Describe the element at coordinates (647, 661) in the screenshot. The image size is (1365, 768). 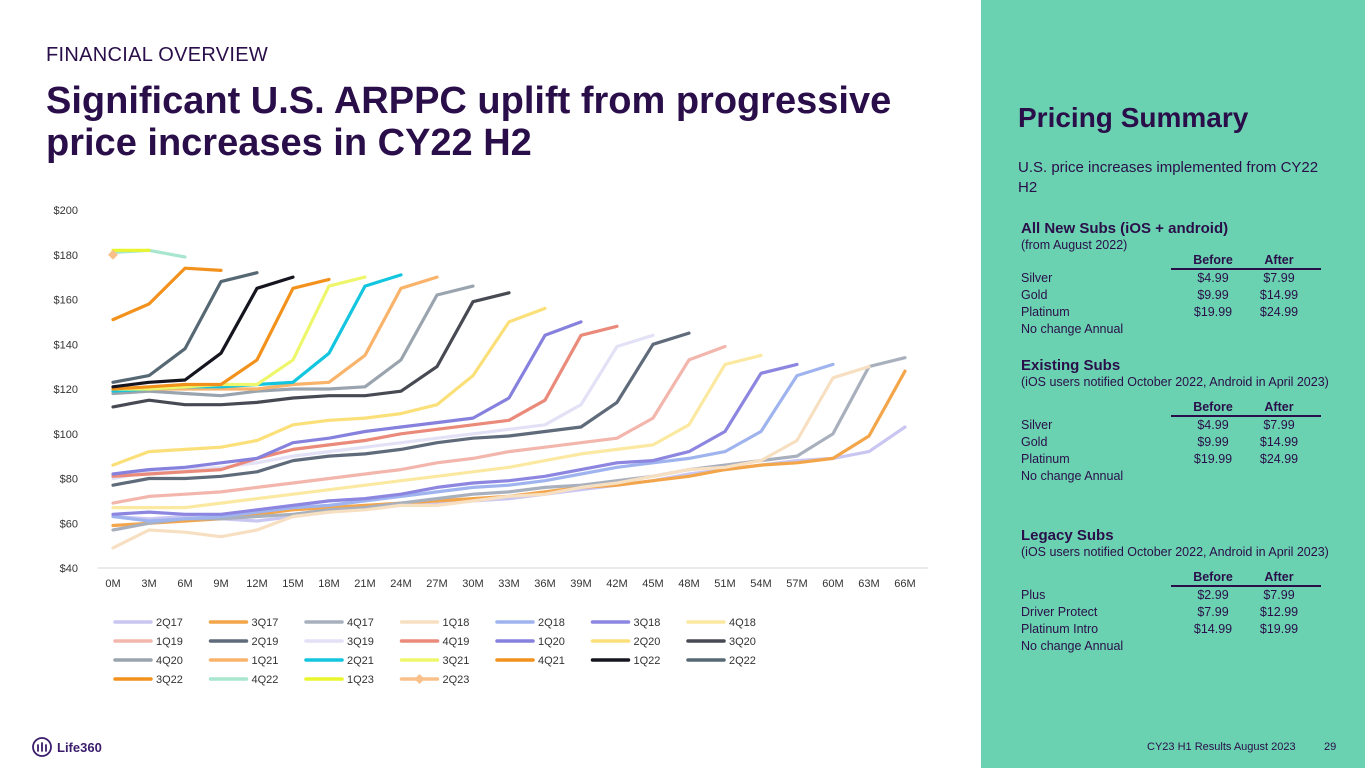
I see `legend-label-1Q22: 1Q22` at that location.